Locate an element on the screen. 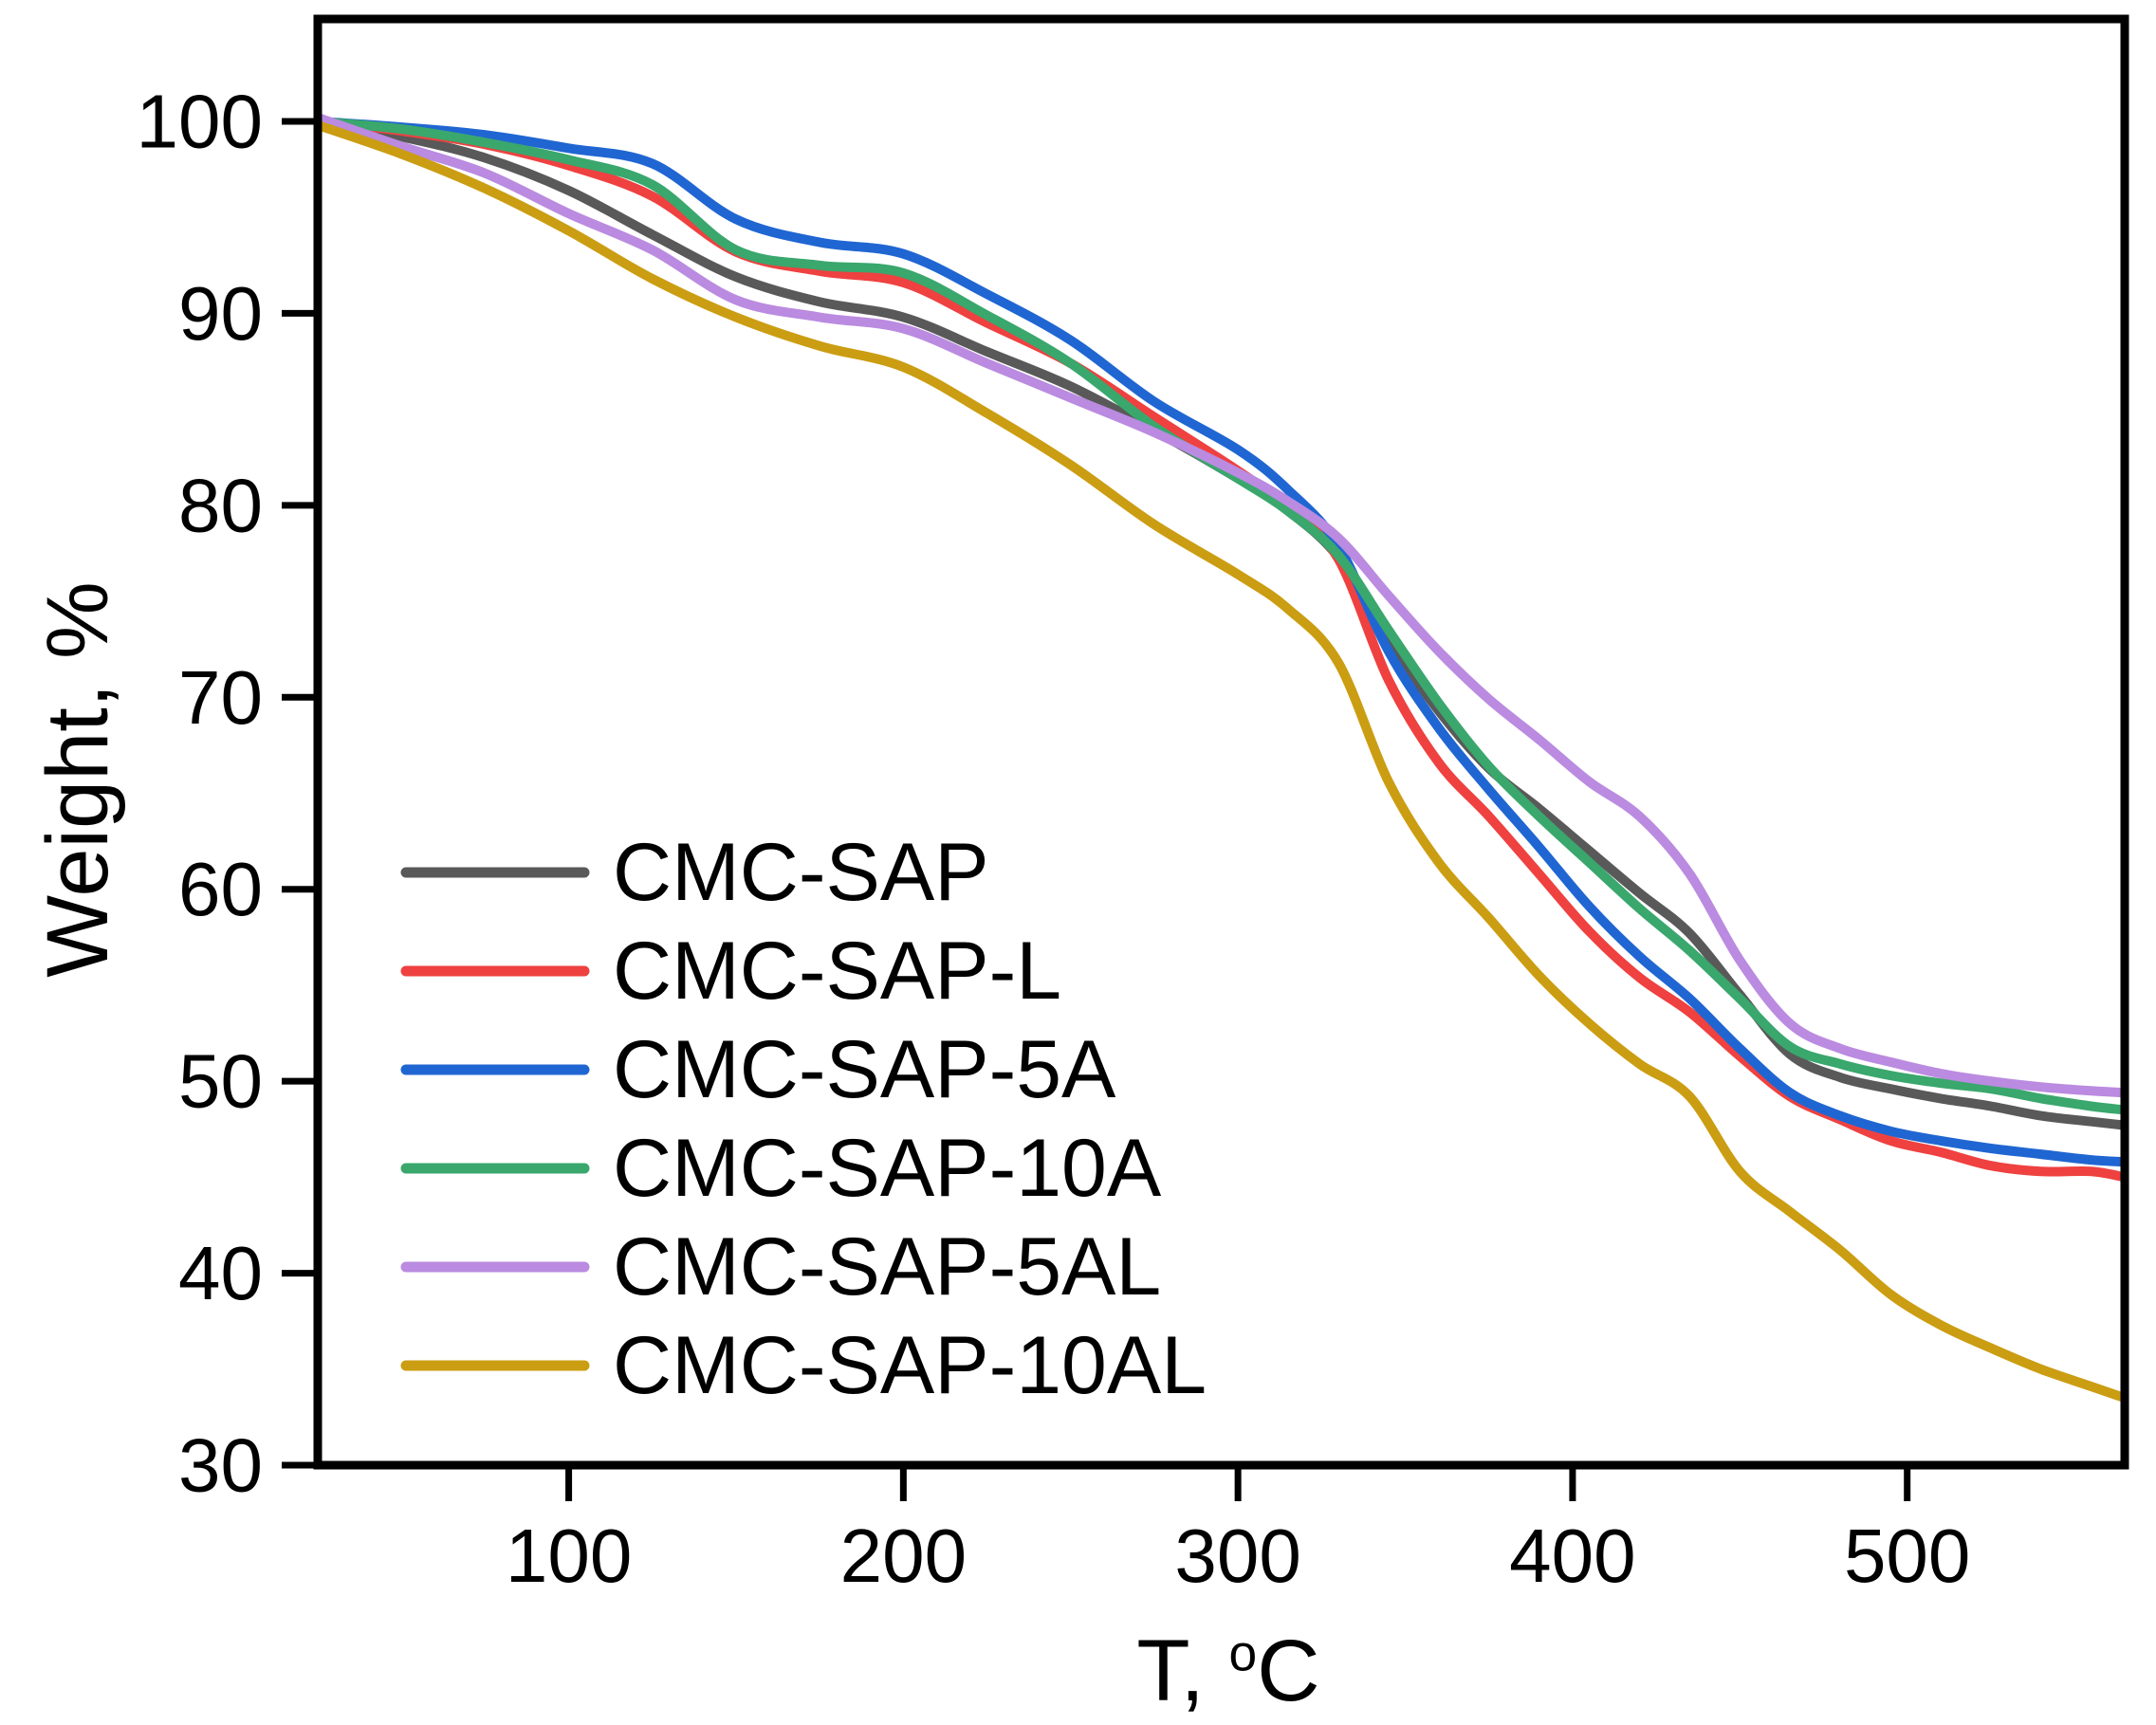  legend-label: CMC-SAP-10A is located at coordinates (887, 1169).